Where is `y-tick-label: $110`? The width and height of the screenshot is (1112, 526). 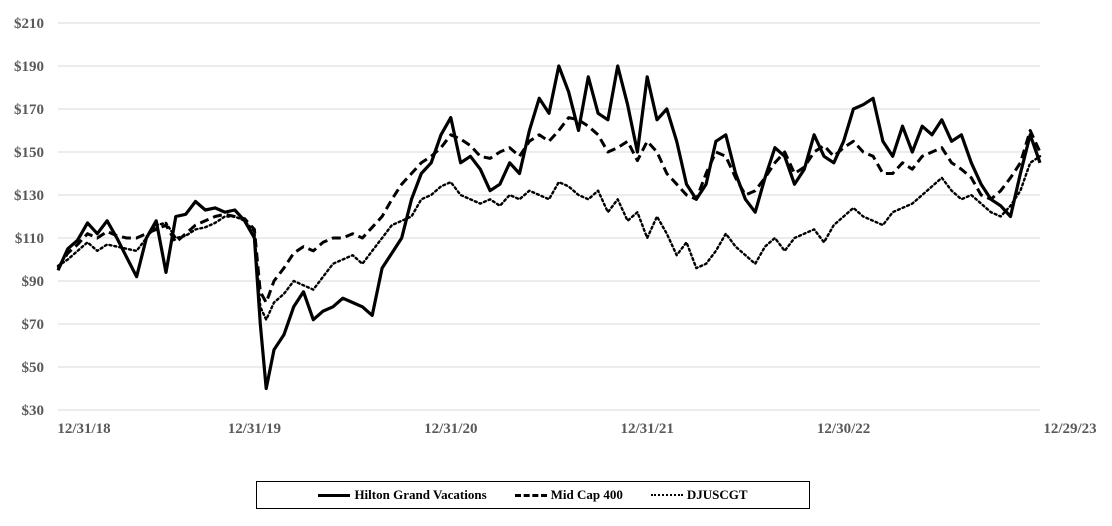 y-tick-label: $110 is located at coordinates (29, 239).